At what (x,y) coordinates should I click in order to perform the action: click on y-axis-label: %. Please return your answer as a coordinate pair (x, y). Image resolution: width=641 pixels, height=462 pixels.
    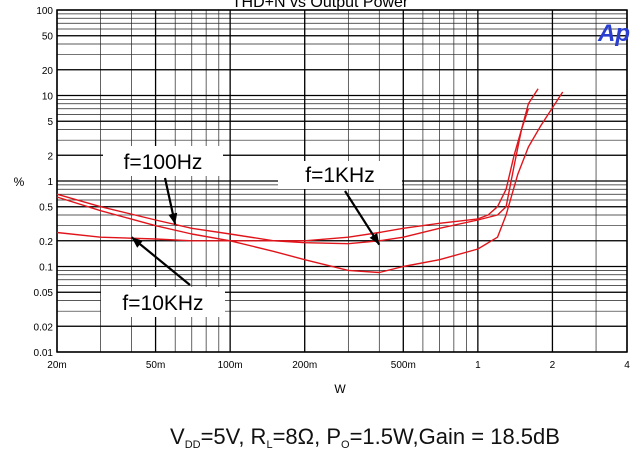
    Looking at the image, I should click on (19, 182).